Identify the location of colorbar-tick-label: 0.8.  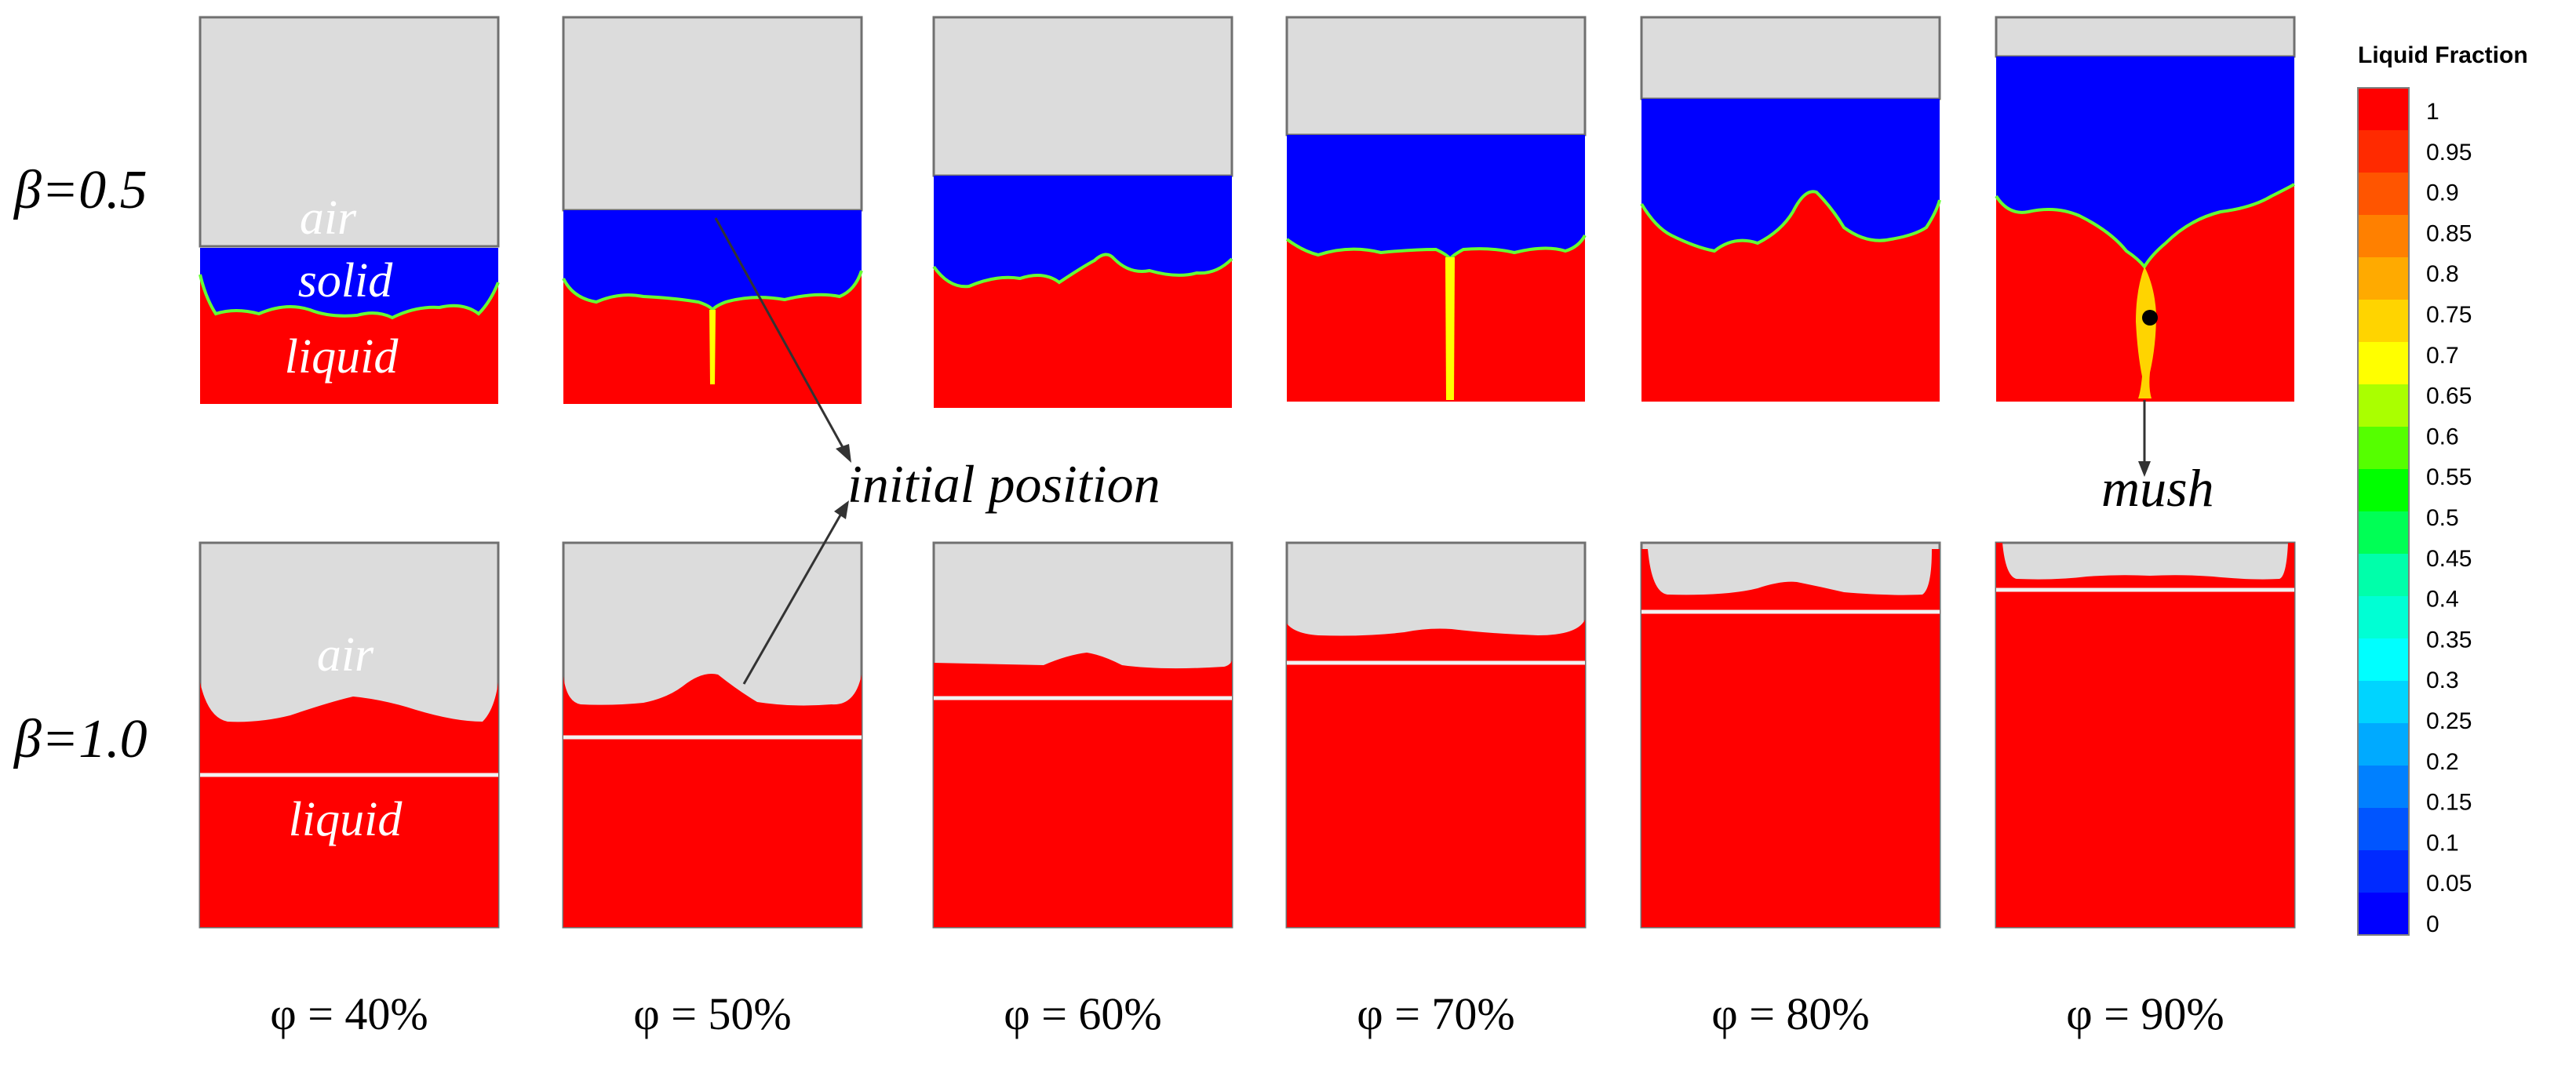
(2442, 274).